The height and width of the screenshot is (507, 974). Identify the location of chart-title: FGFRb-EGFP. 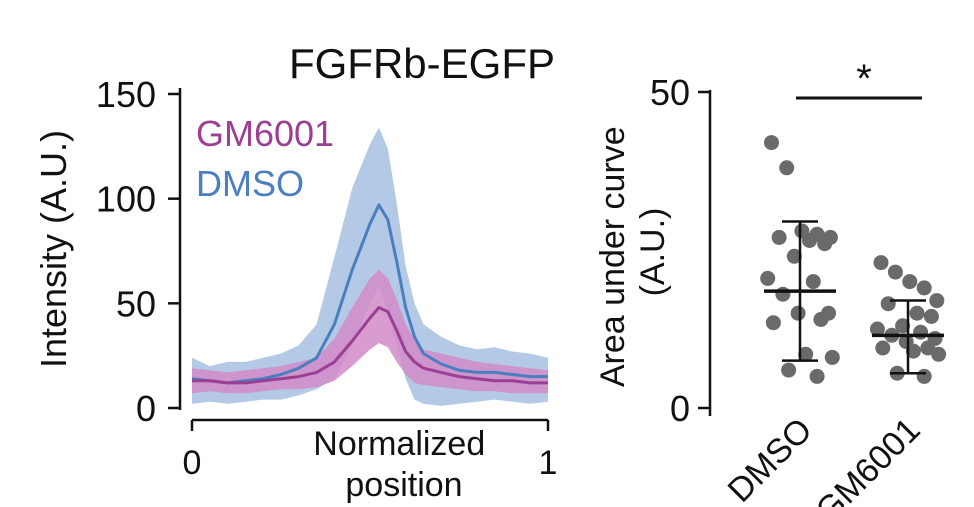
(422, 63).